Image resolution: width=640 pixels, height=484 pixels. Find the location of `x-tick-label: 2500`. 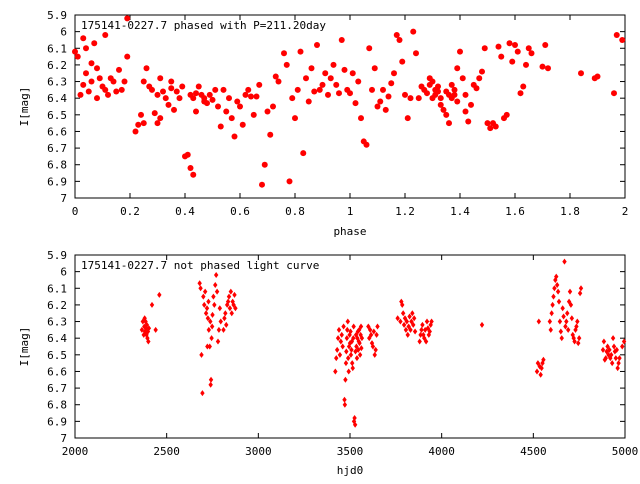

x-tick-label: 2500 is located at coordinates (166, 451).